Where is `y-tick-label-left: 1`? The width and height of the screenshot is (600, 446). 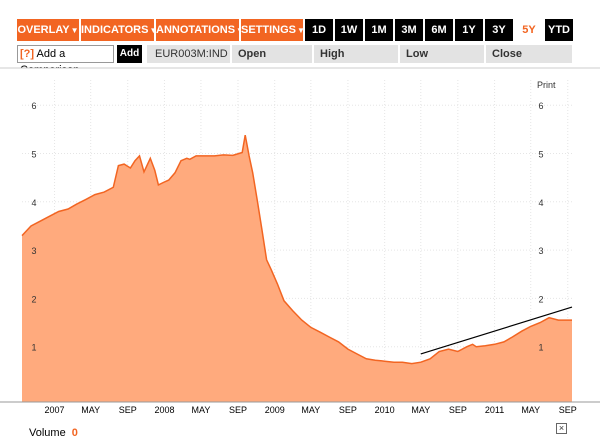
y-tick-label-left: 1 is located at coordinates (33, 348).